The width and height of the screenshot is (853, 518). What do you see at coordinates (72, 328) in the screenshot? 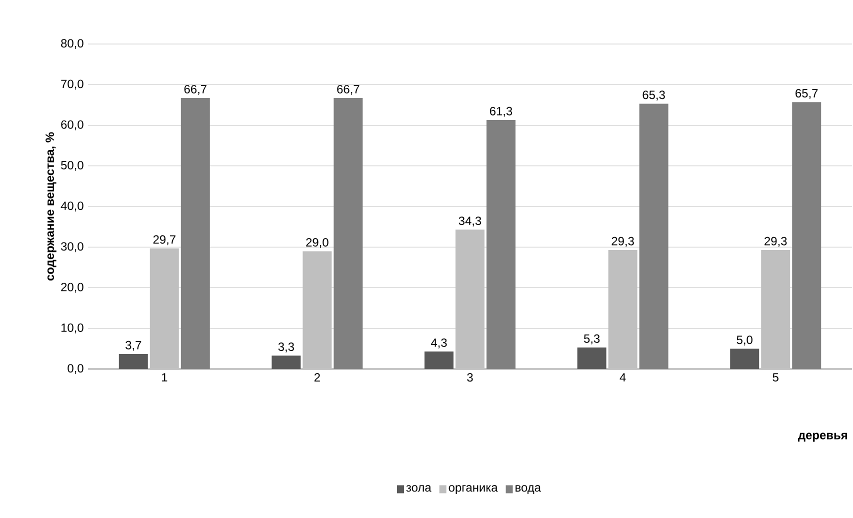
I see `y-tick-label: 10,0` at bounding box center [72, 328].